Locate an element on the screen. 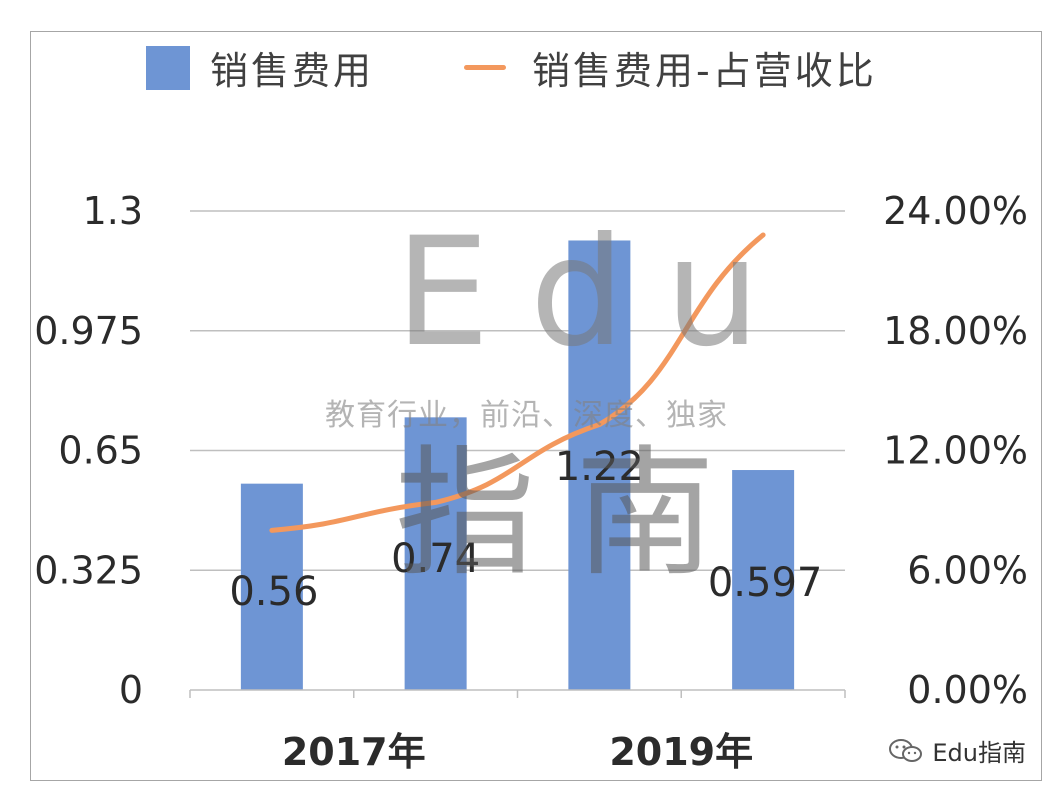  watermark-cn: 指南 is located at coordinates (575, 514).